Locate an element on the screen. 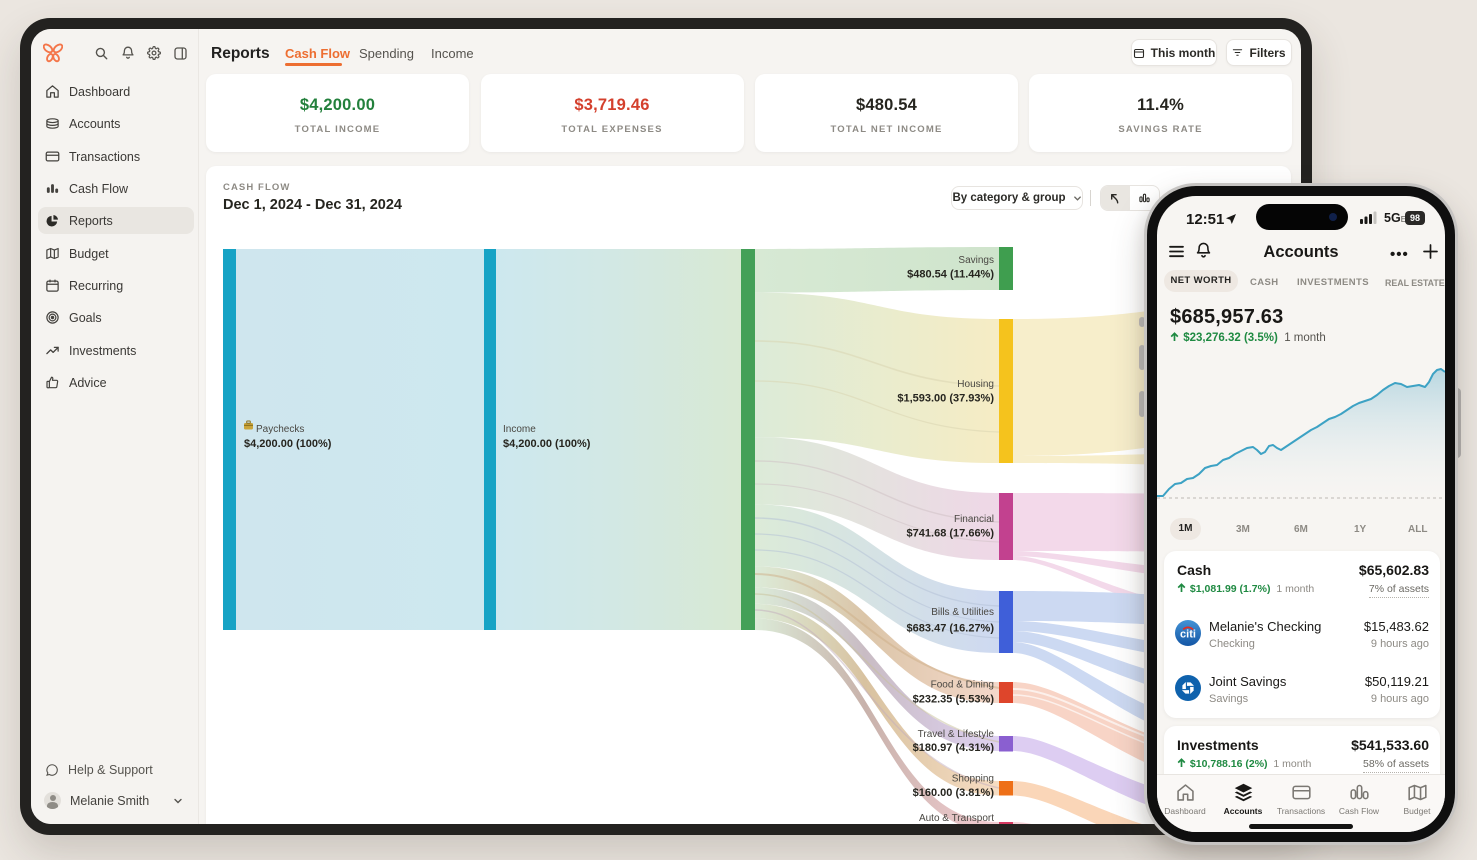 This screenshot has width=1477, height=860. svg-text: Bills & Utilities is located at coordinates (962, 612).